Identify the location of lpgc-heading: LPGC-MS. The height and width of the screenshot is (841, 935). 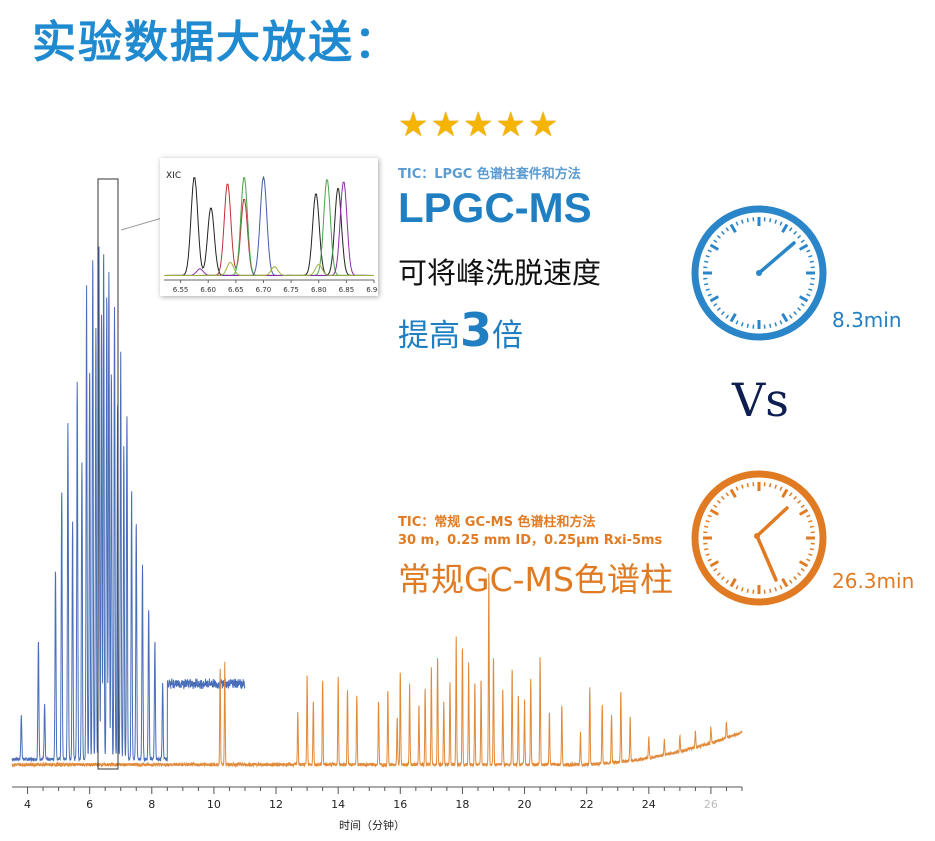
(495, 207).